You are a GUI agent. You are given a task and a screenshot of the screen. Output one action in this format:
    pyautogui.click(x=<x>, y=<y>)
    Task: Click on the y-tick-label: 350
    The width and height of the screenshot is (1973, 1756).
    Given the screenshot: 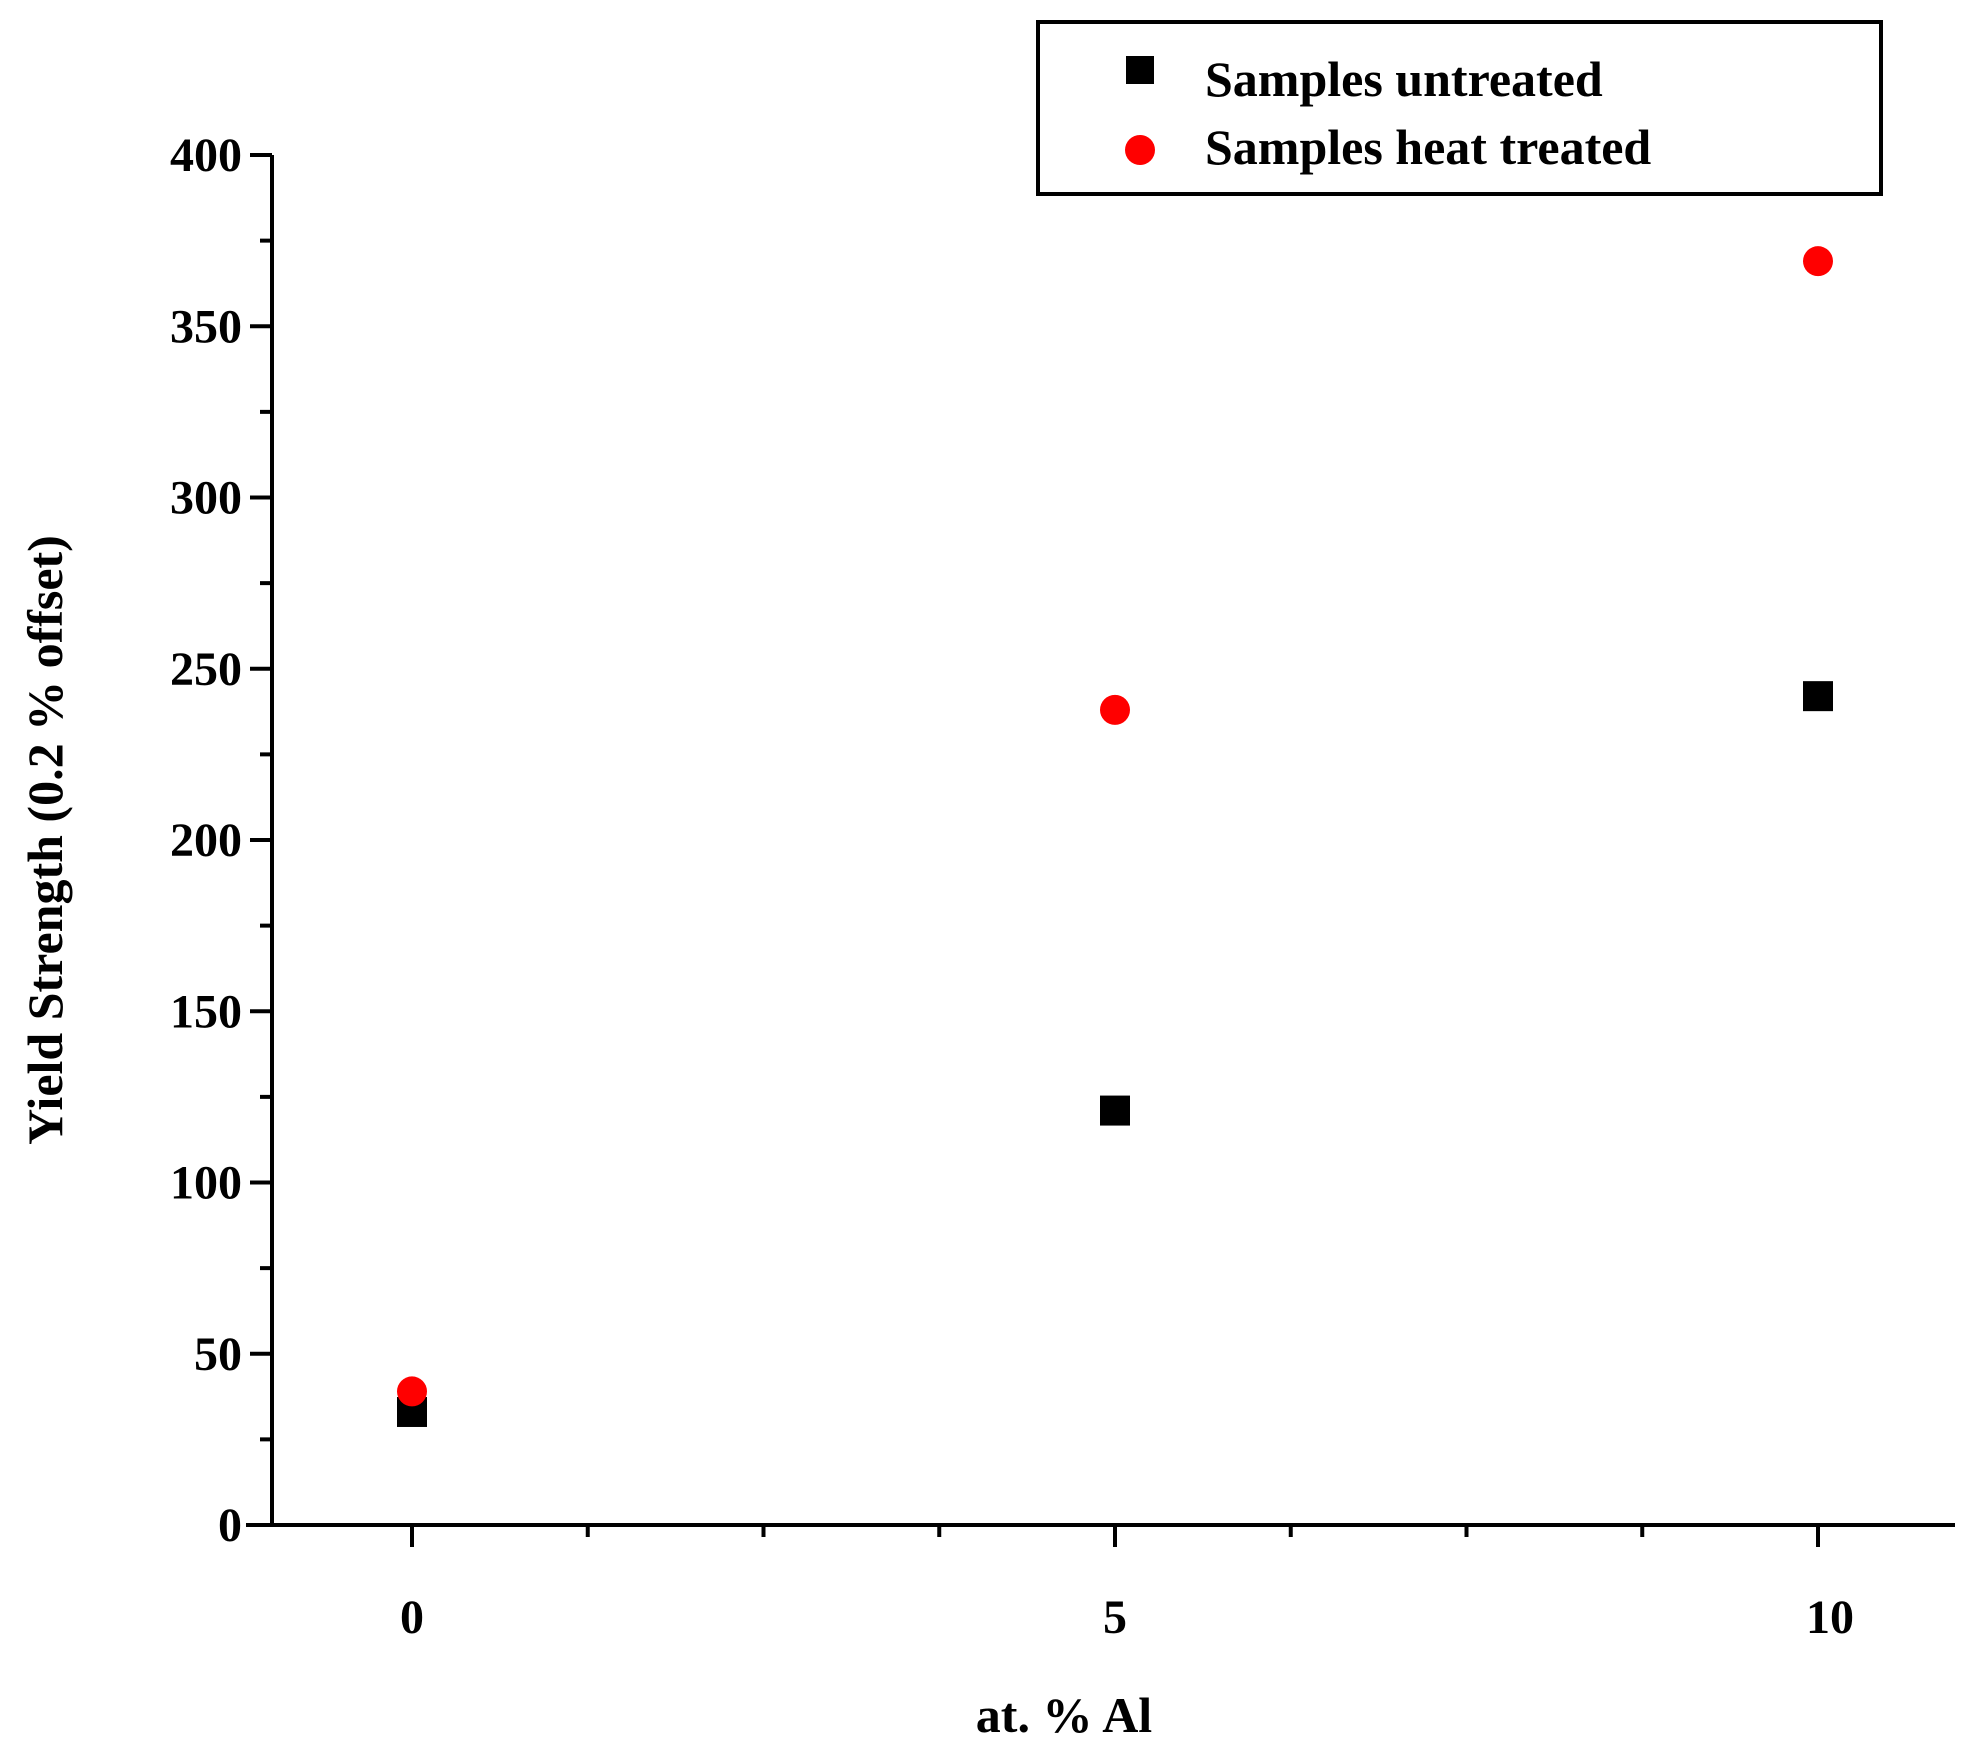 What is the action you would take?
    pyautogui.click(x=206, y=326)
    